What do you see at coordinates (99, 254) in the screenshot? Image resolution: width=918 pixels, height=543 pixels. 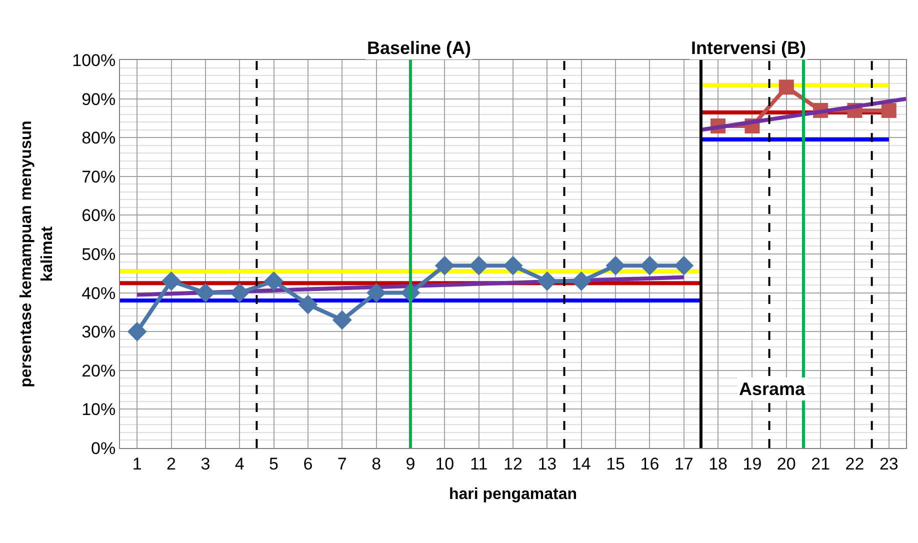 I see `y-tick-label: 50%` at bounding box center [99, 254].